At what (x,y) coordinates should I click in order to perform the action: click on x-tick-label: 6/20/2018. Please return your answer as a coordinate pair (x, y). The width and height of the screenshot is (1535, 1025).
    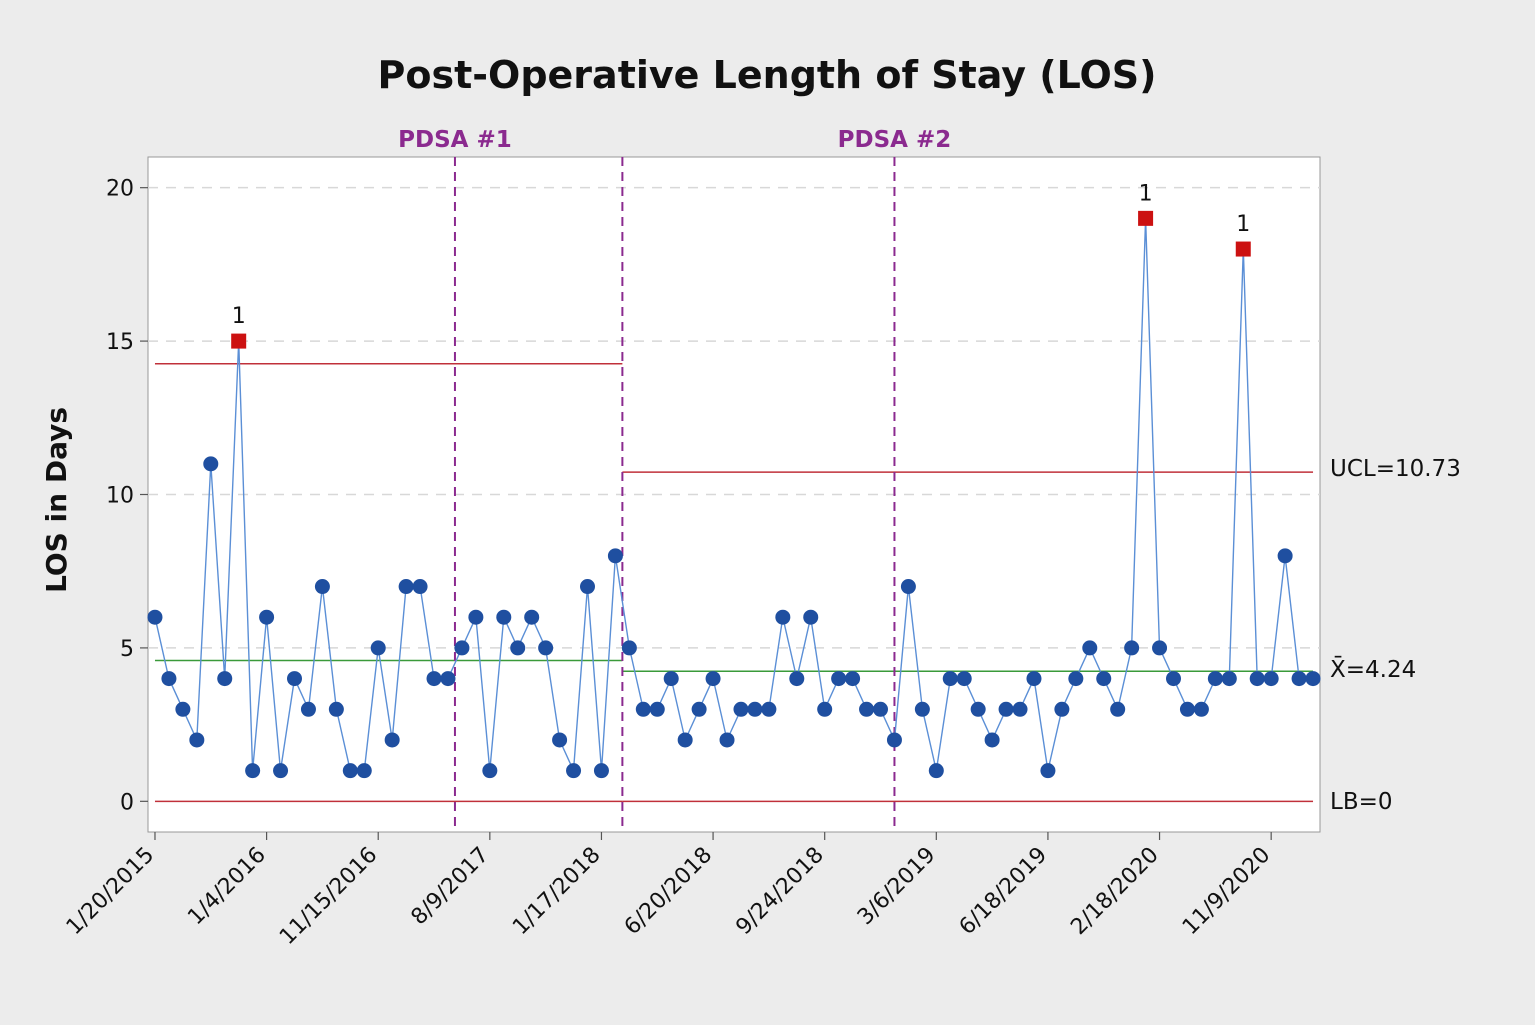
    Looking at the image, I should click on (668, 891).